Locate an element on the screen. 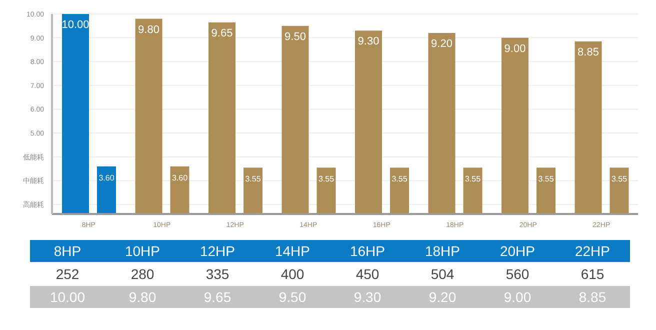  category-label: 8HP is located at coordinates (68, 251).